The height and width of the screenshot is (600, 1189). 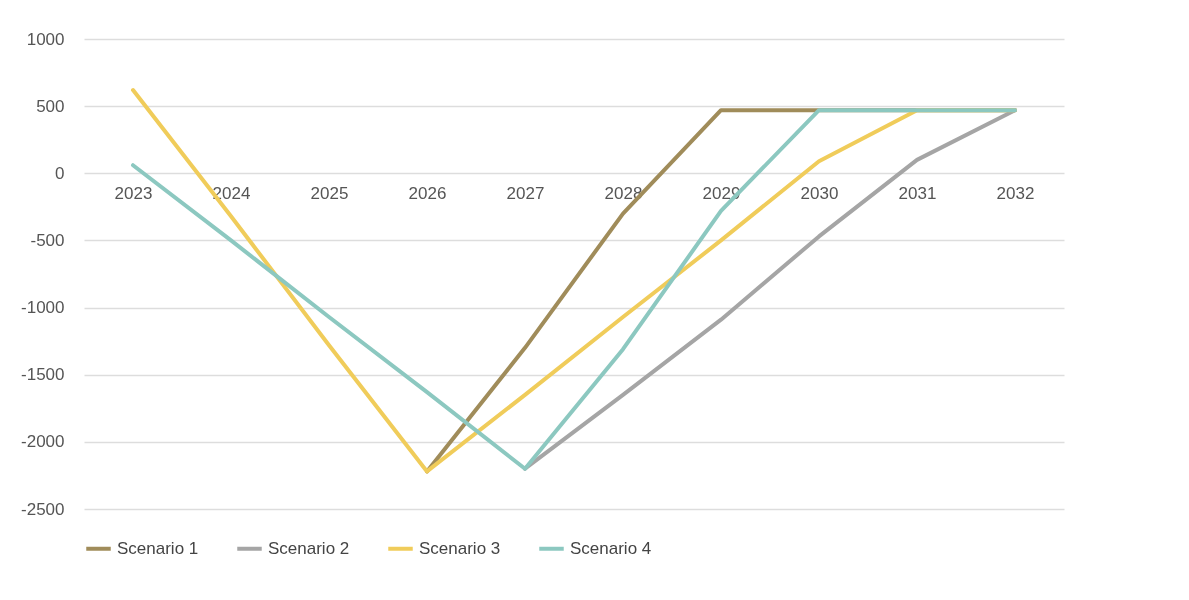 I want to click on legend-label: Scenario 4, so click(x=611, y=548).